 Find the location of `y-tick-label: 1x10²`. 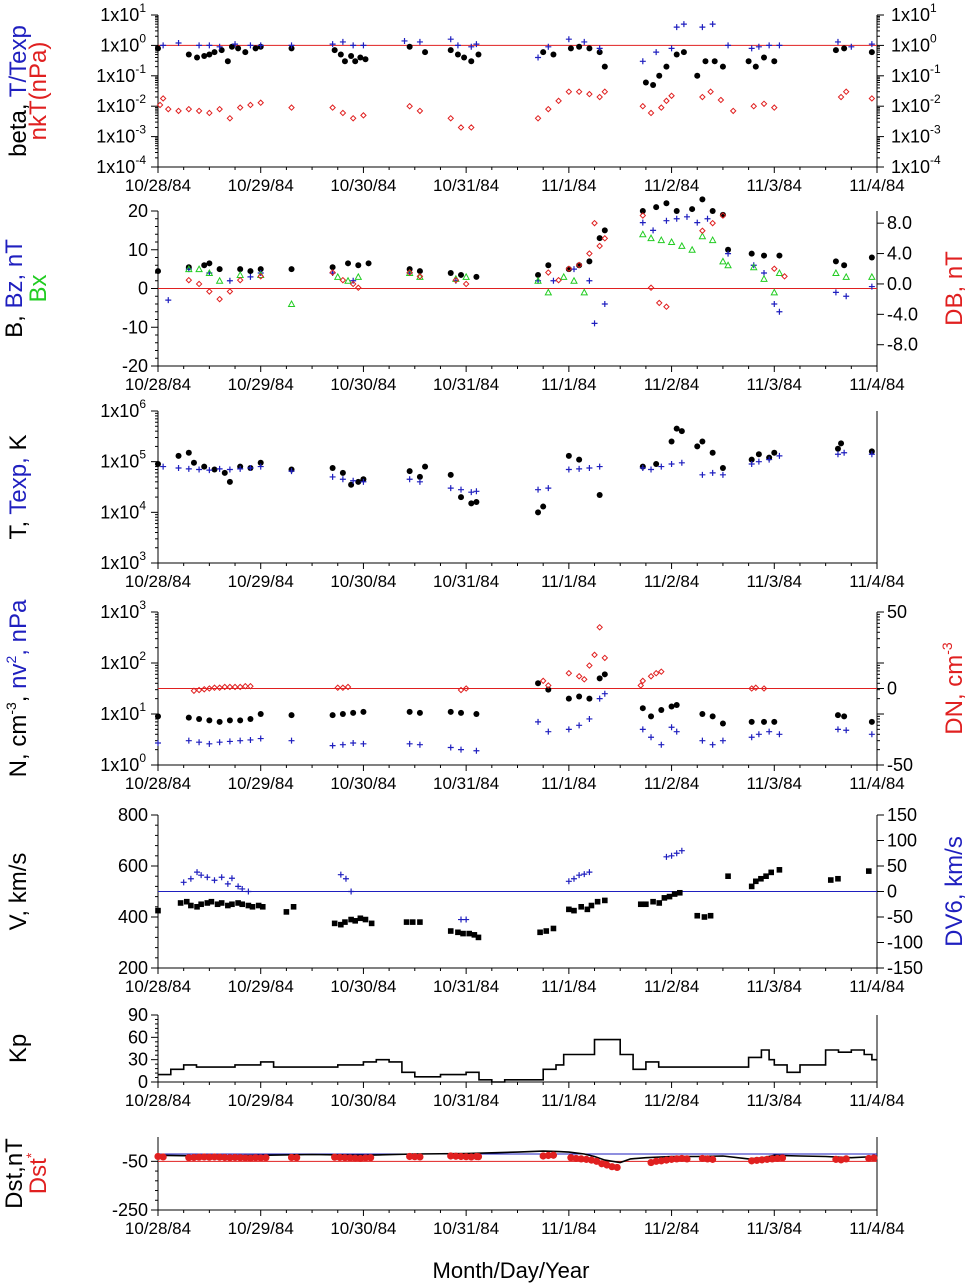

y-tick-label: 1x10² is located at coordinates (123, 661).